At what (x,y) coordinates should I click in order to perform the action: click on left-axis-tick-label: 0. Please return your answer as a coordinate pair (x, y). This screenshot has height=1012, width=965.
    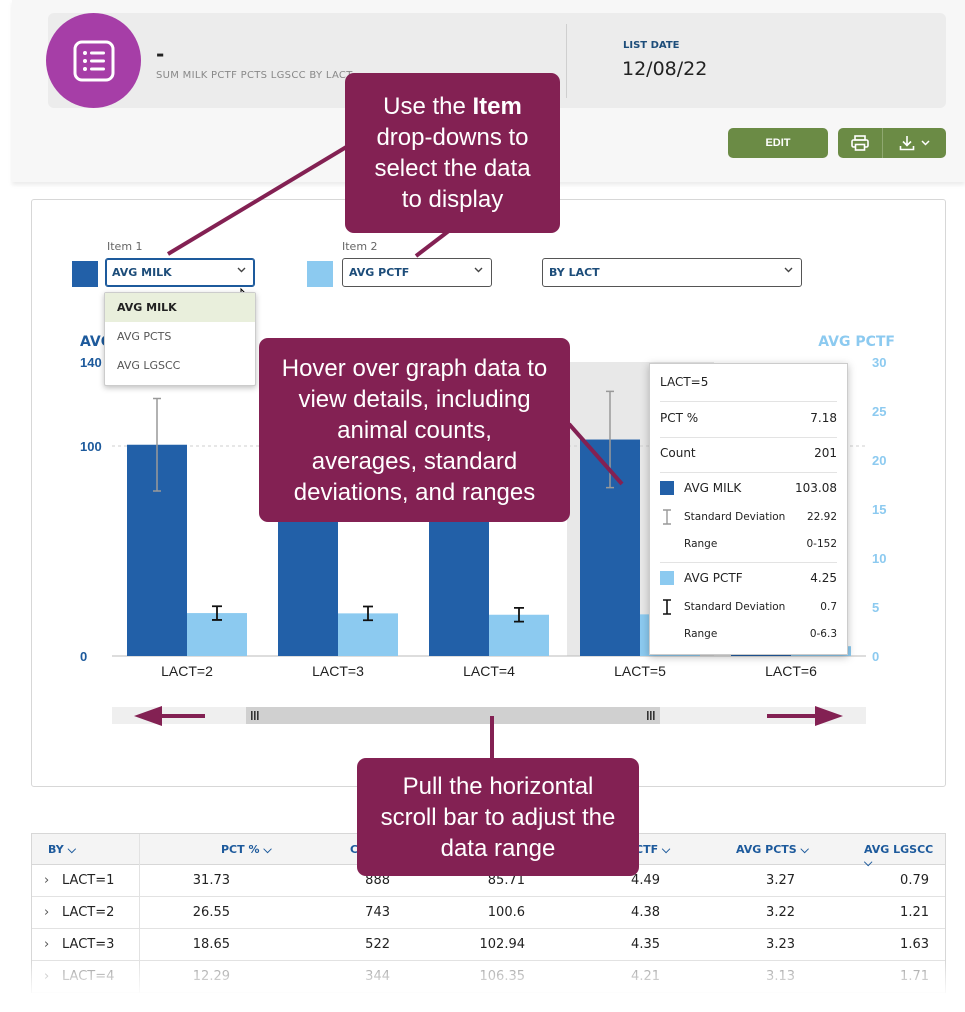
    Looking at the image, I should click on (83, 656).